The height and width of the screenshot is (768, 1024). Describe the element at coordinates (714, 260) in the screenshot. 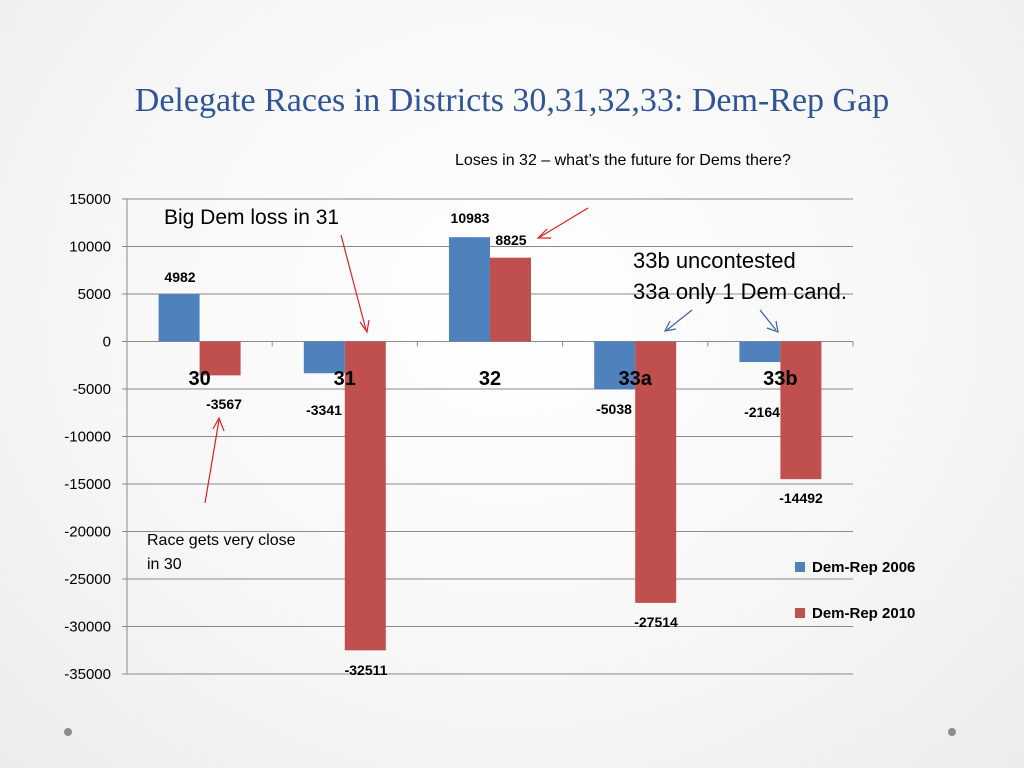

I see `annotation-33b-uncontested: 33b uncontested` at that location.